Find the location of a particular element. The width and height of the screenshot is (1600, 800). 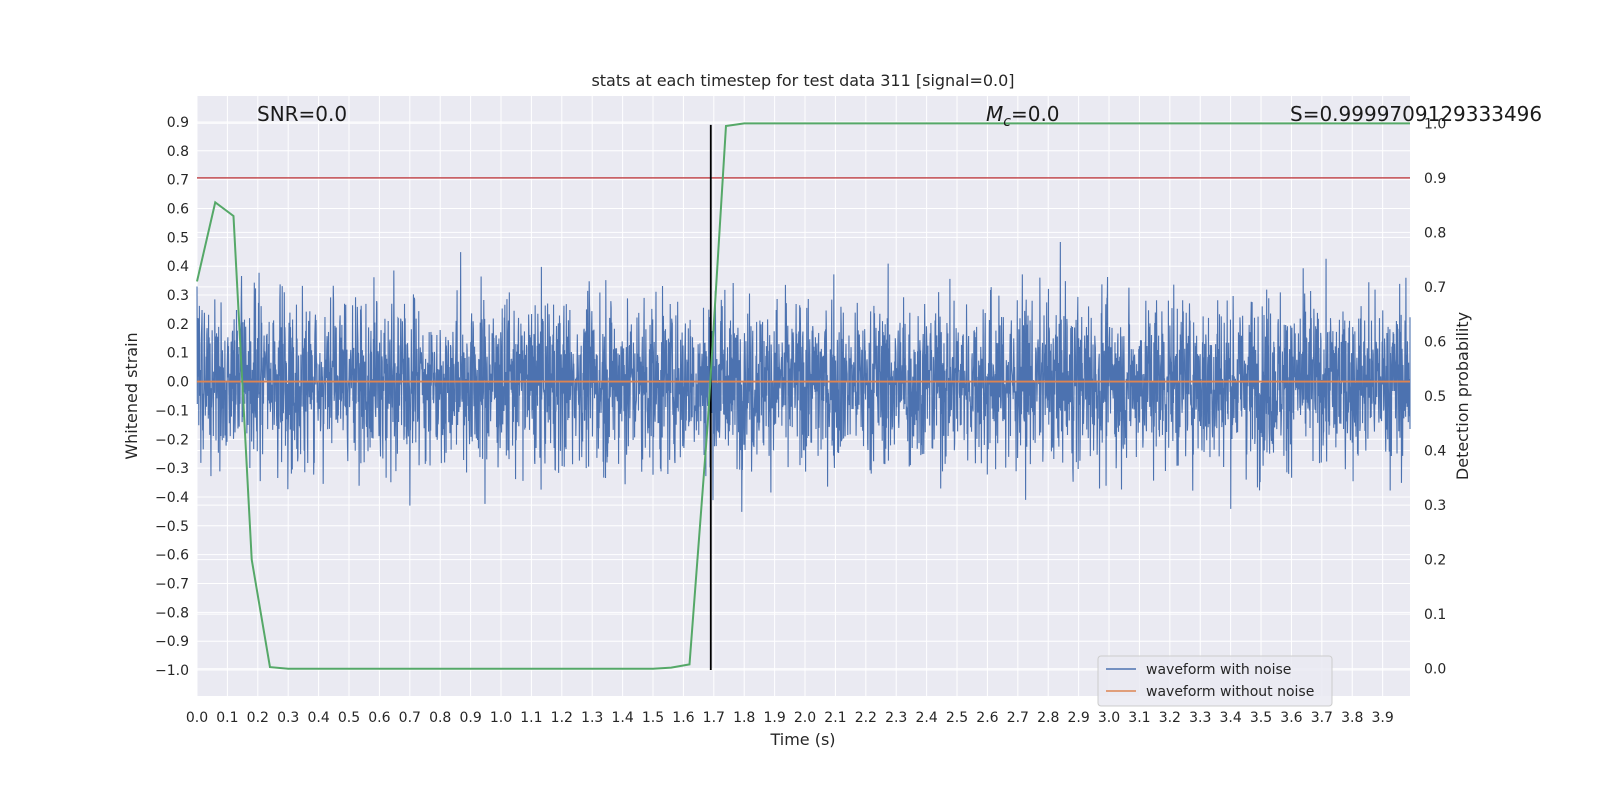

y-tick-label: 0.1 is located at coordinates (178, 354).